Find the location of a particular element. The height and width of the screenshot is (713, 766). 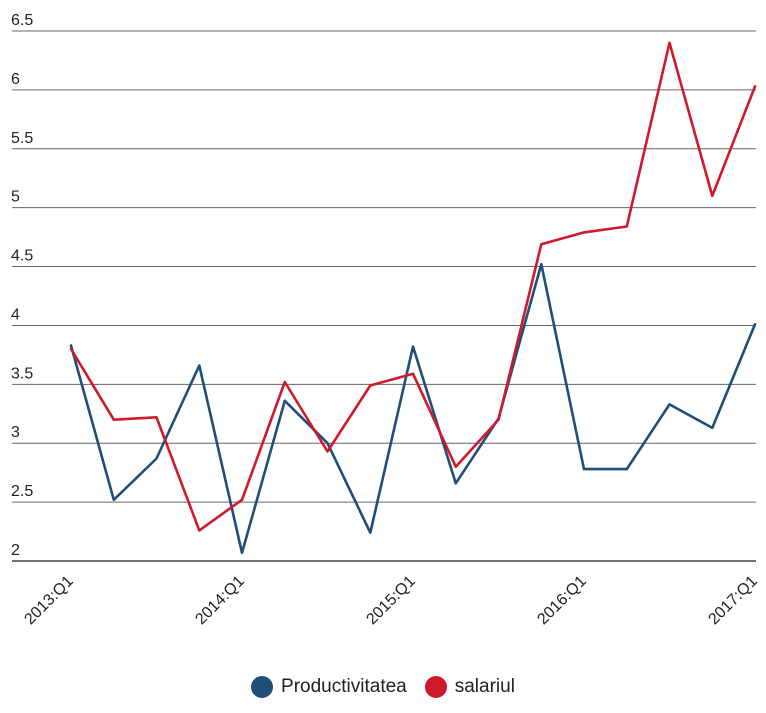

legend-item-productivitatea: Productivitatea is located at coordinates (329, 687).